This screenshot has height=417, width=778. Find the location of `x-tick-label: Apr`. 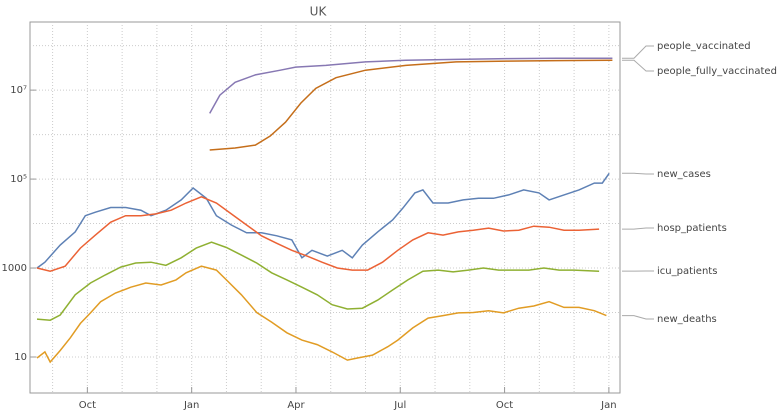

x-tick-label: Apr is located at coordinates (296, 405).